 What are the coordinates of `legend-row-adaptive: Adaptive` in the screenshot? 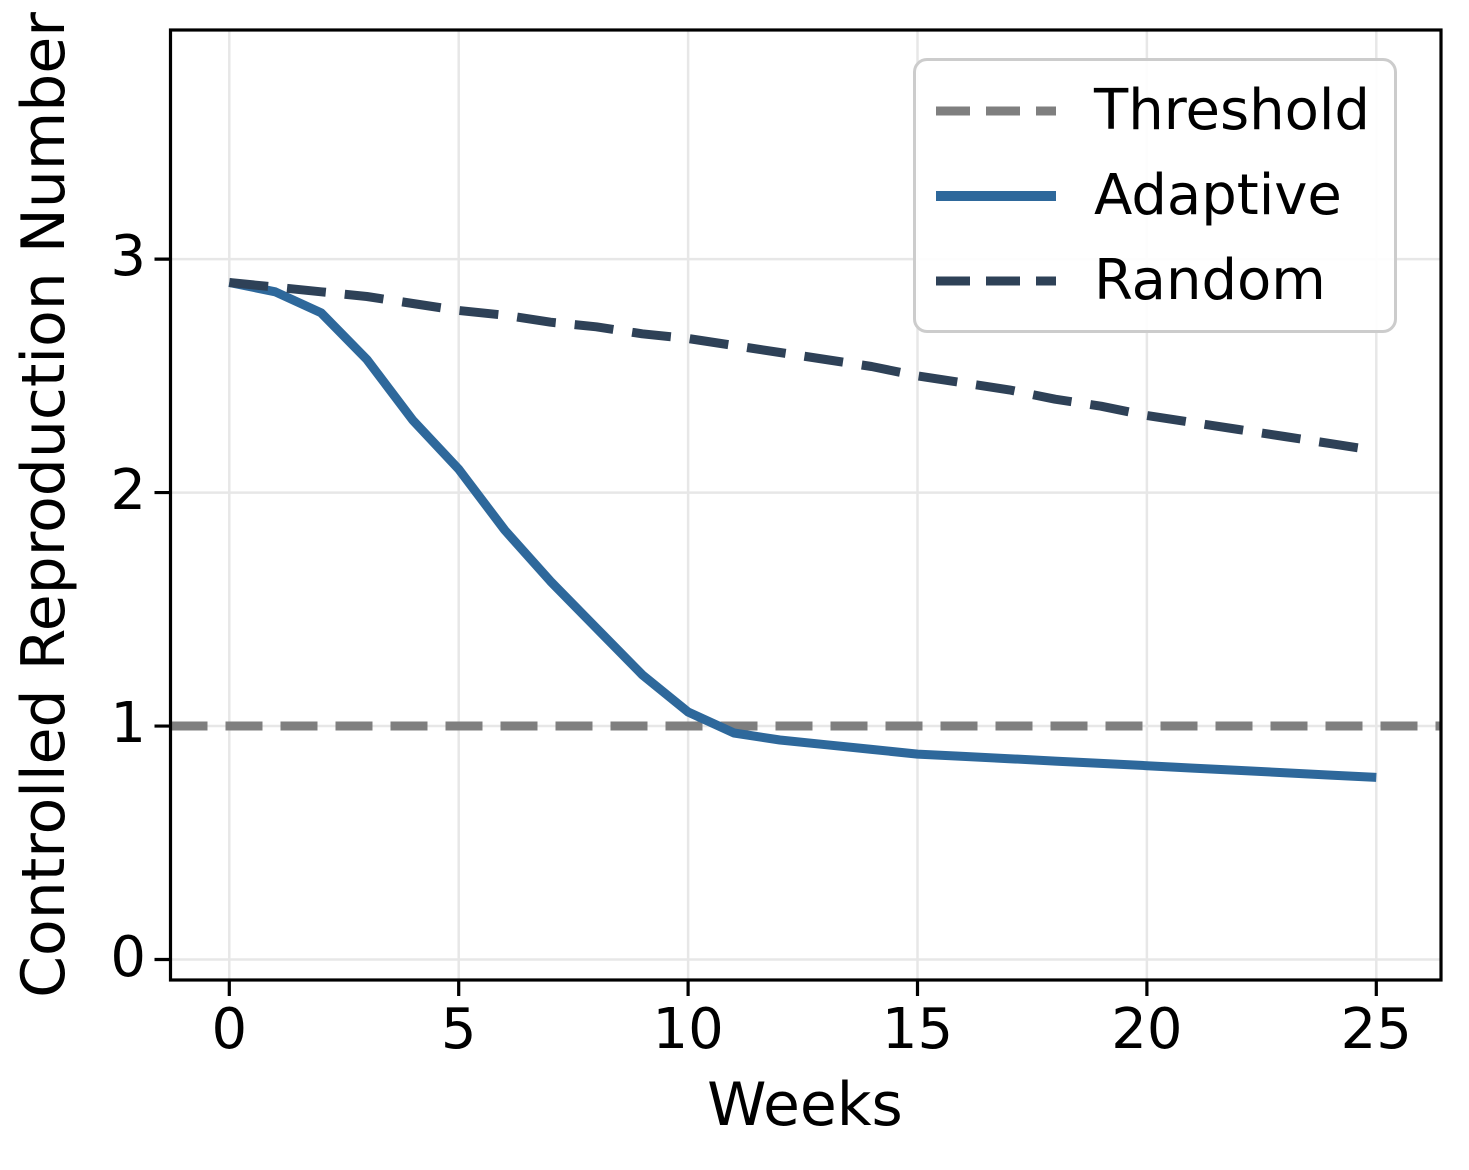 It's located at (1155, 195).